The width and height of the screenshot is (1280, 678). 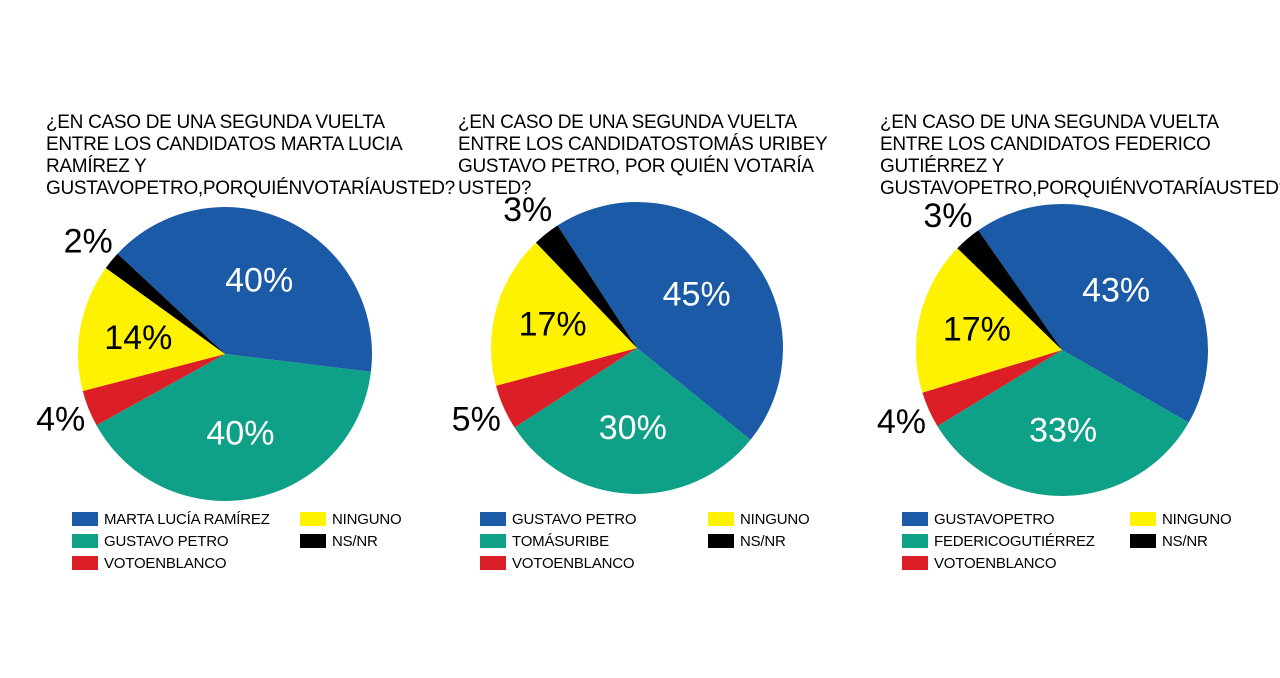 What do you see at coordinates (476, 420) in the screenshot?
I see `data-label-votoenblanco: 5%` at bounding box center [476, 420].